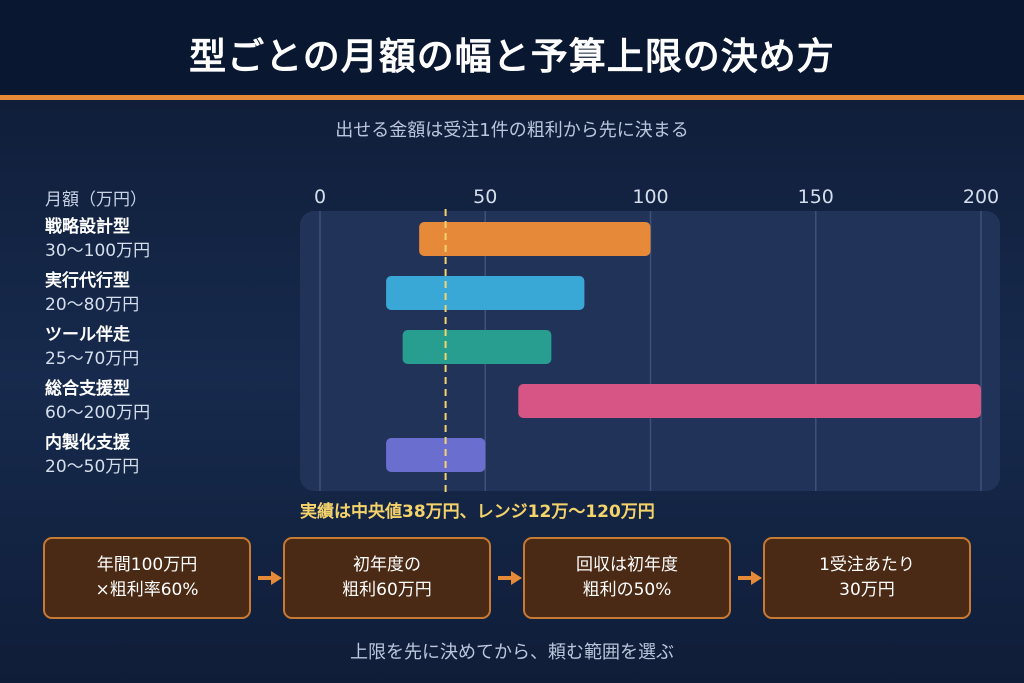 This screenshot has width=1024, height=683. I want to click on step-box-2: 初年度の 粗利60万円, so click(387, 578).